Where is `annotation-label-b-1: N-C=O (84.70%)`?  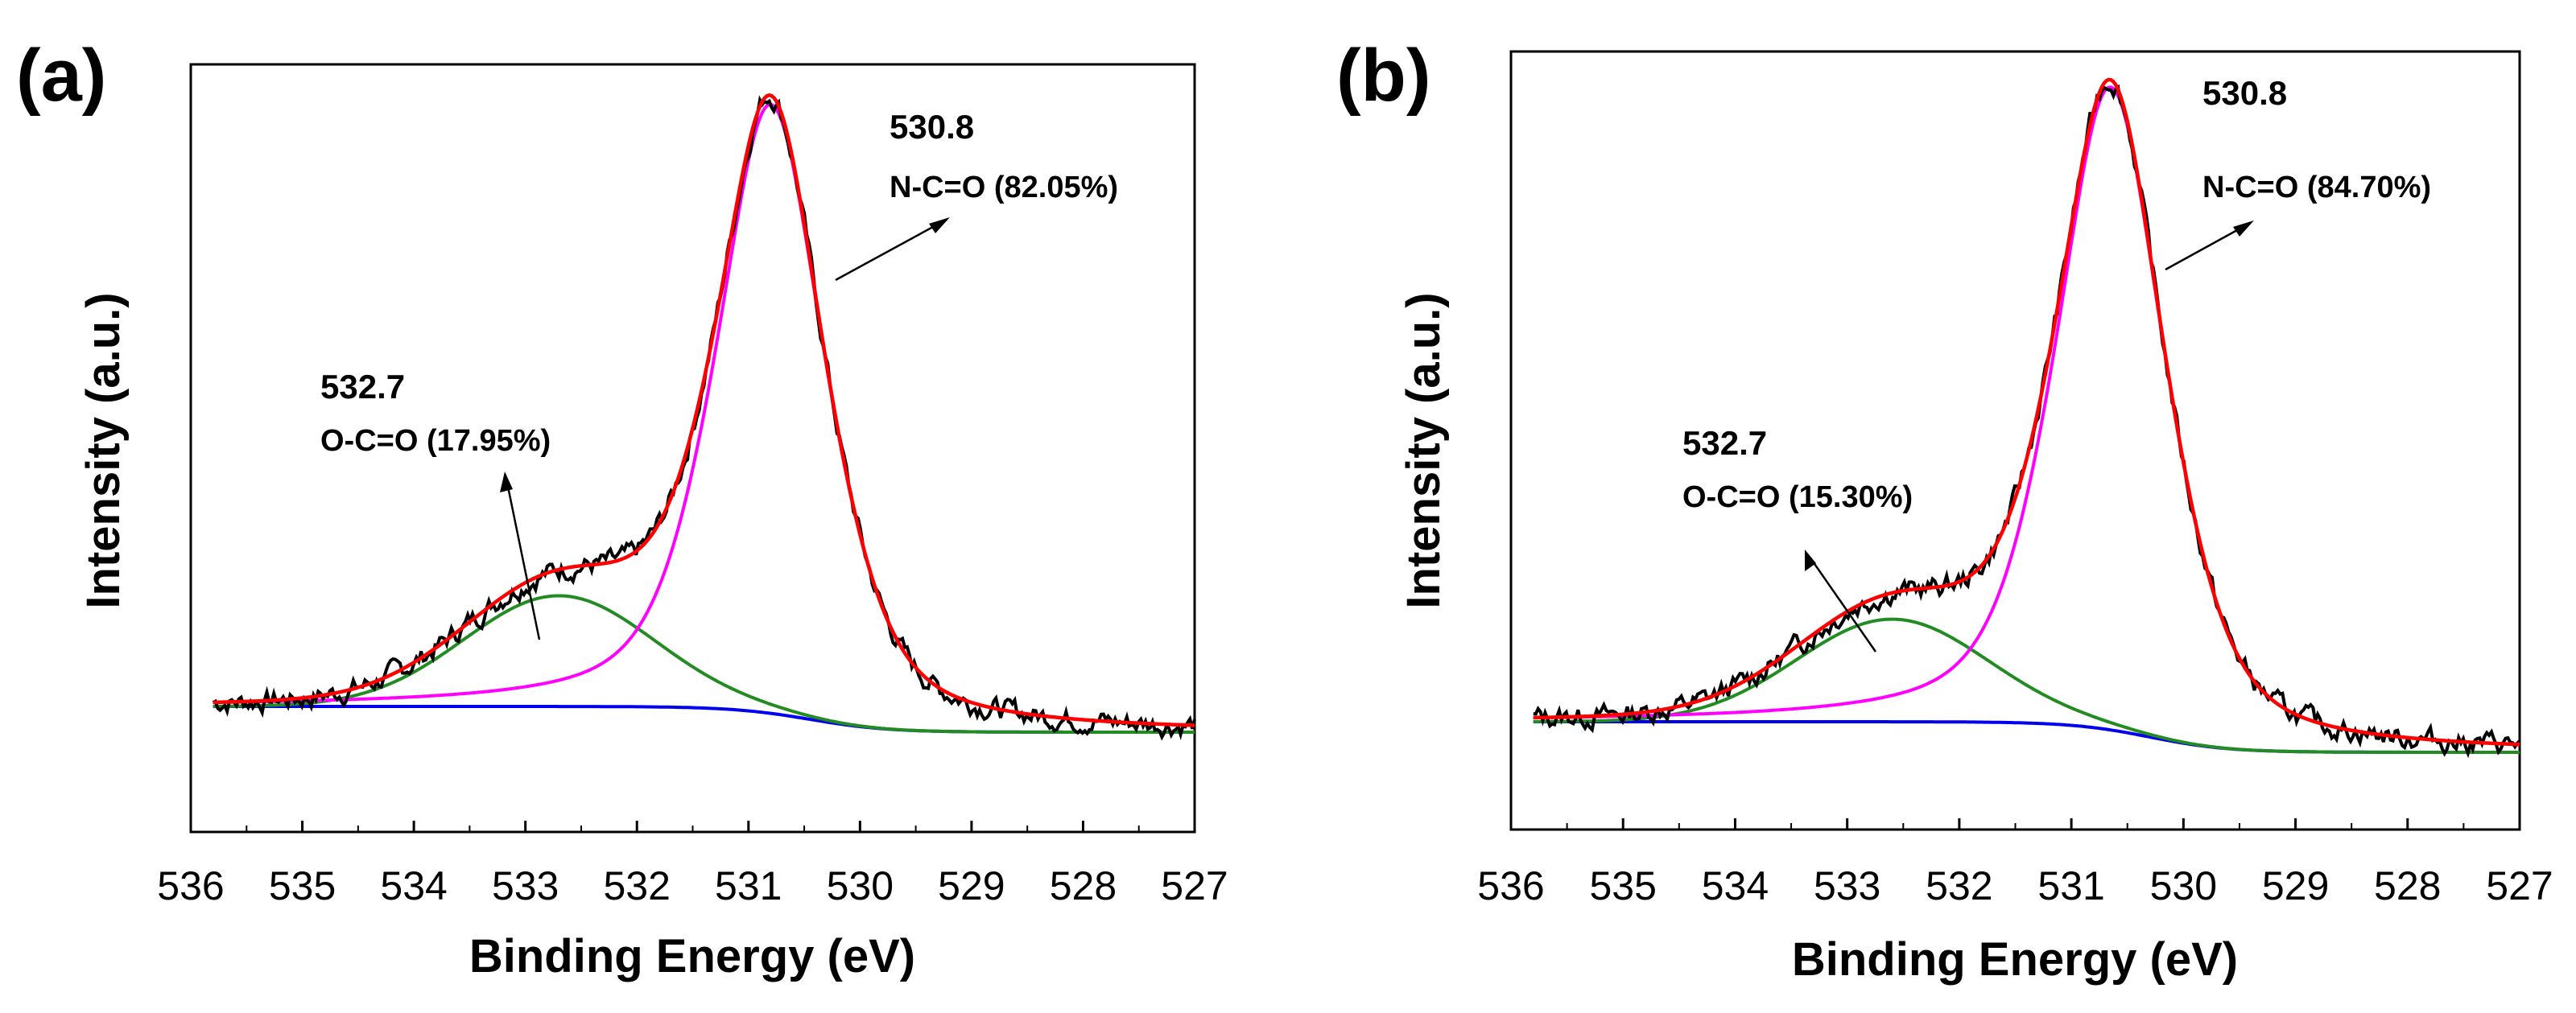 annotation-label-b-1: N-C=O (84.70%) is located at coordinates (2316, 187).